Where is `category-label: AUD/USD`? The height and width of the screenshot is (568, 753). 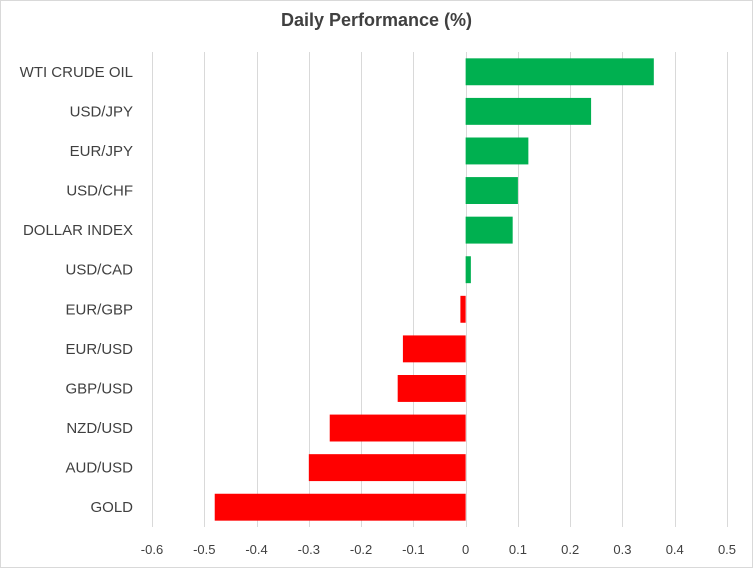
category-label: AUD/USD is located at coordinates (99, 468).